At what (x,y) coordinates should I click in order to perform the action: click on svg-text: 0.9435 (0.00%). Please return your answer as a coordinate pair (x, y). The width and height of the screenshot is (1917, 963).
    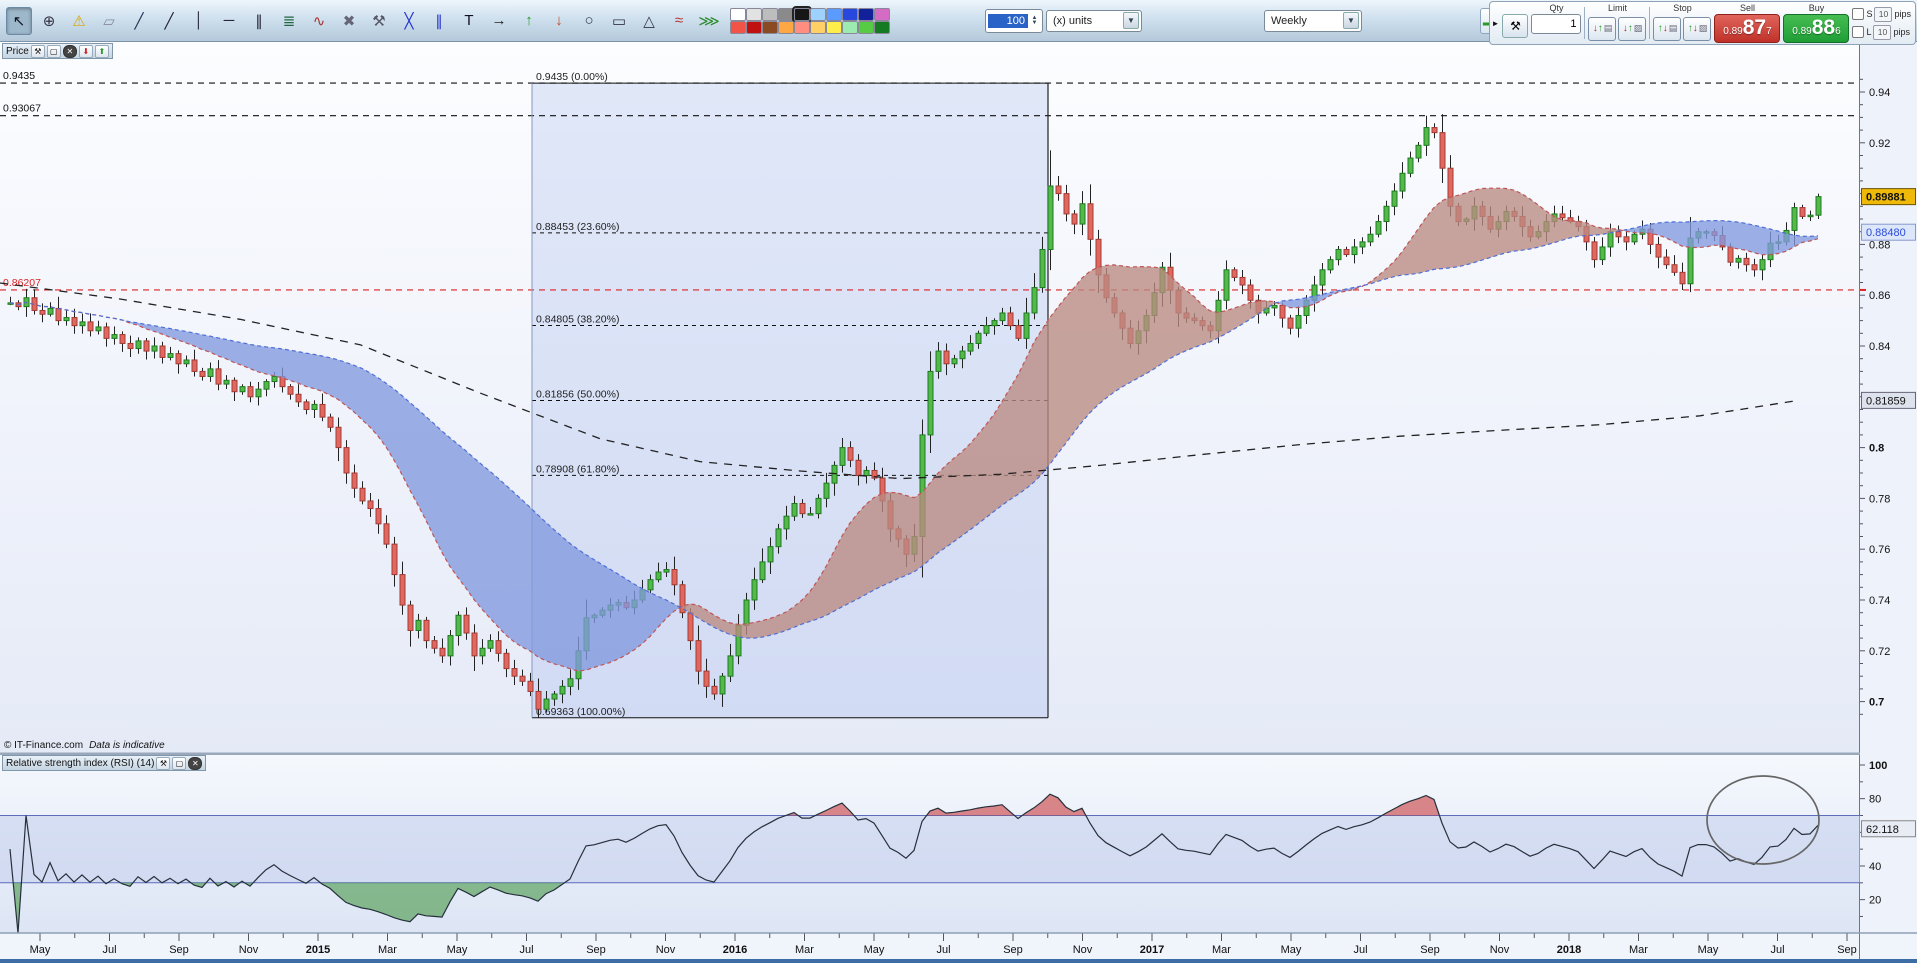
    Looking at the image, I should click on (572, 77).